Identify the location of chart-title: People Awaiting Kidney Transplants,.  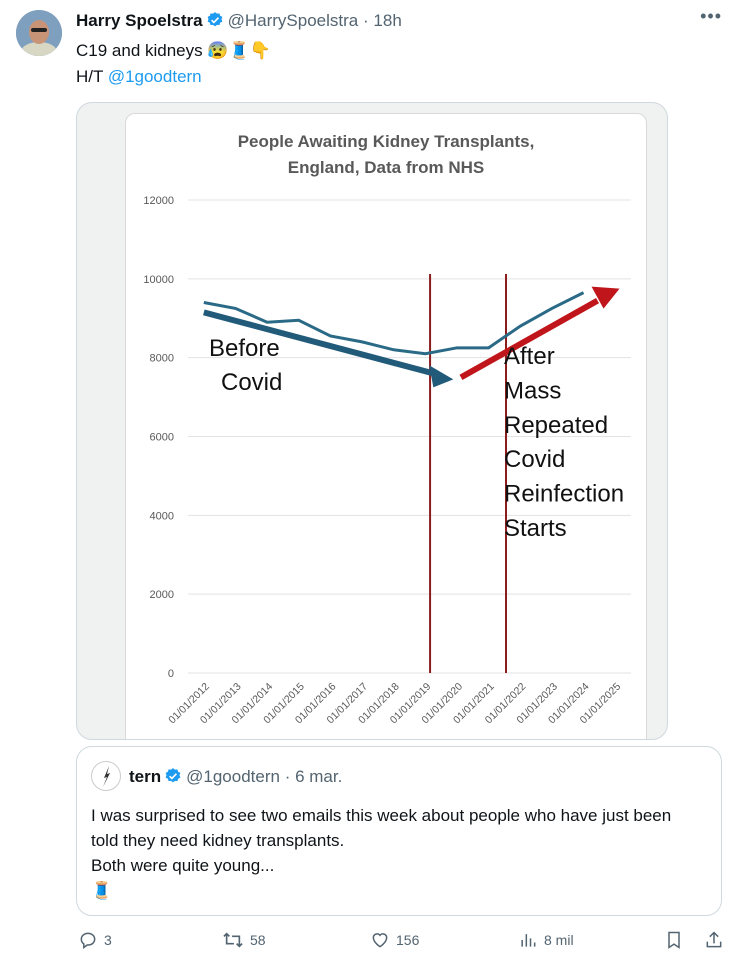
(386, 141).